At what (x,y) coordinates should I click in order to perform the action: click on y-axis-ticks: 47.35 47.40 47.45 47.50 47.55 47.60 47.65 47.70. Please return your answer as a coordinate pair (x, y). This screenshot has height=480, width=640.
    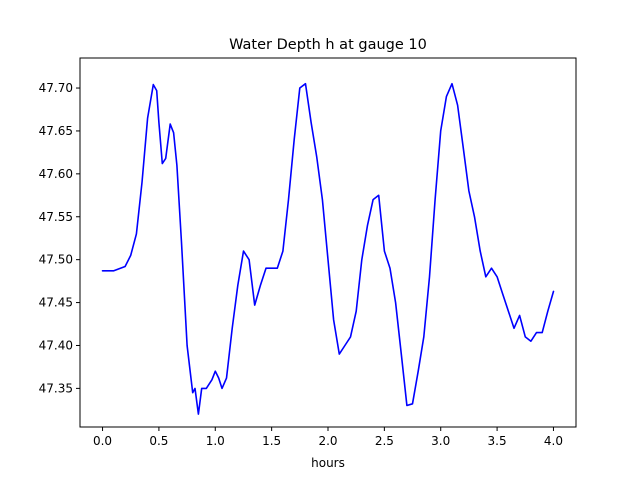
    Looking at the image, I should click on (59, 238).